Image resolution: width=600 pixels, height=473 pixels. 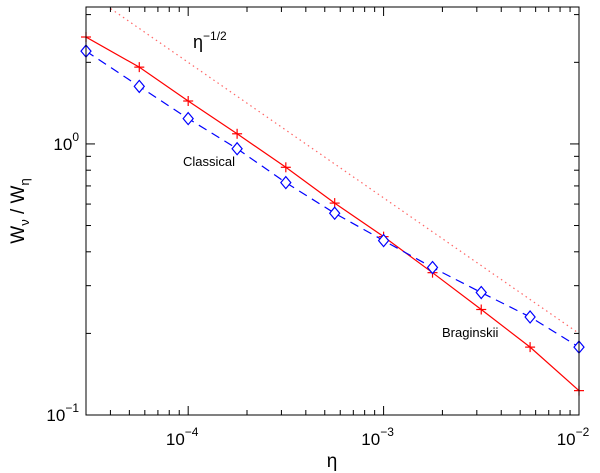 What do you see at coordinates (18, 235) in the screenshot?
I see `y-label-base: W` at bounding box center [18, 235].